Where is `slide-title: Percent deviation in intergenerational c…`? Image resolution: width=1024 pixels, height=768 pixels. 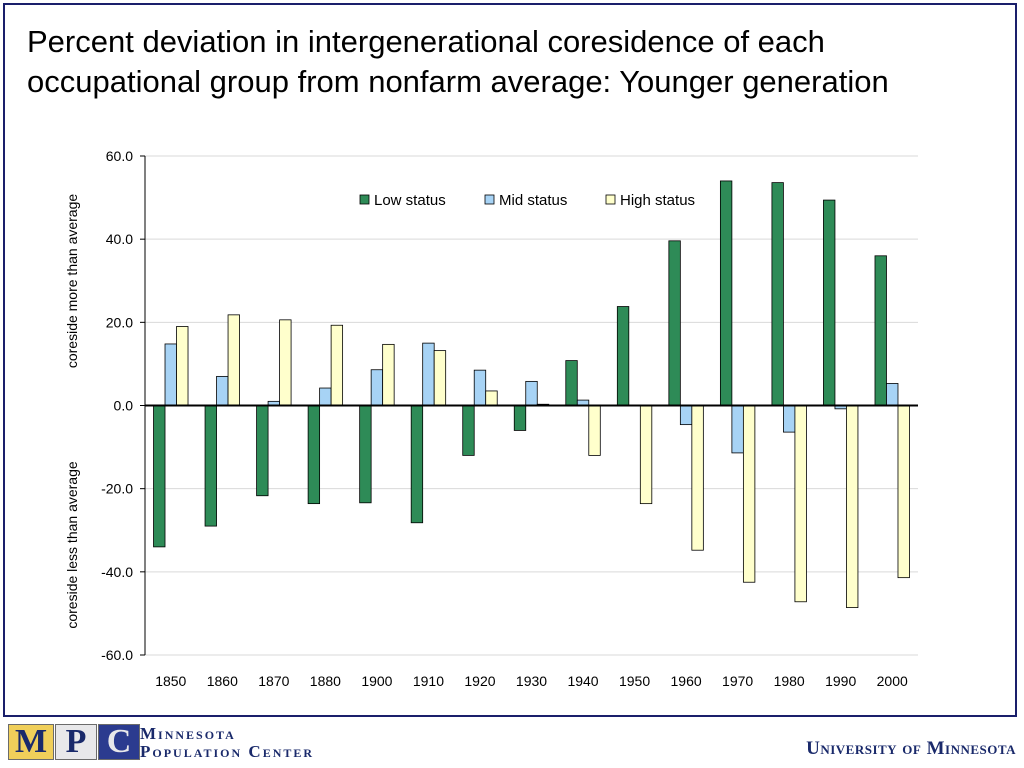 slide-title: Percent deviation in intergenerational c… is located at coordinates (458, 61).